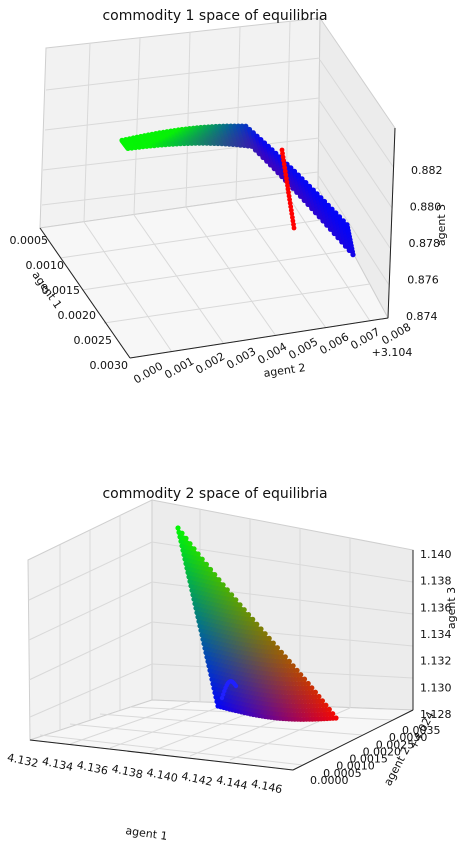 This screenshot has height=864, width=463. I want to click on x-tick-label: 4.146, so click(267, 786).